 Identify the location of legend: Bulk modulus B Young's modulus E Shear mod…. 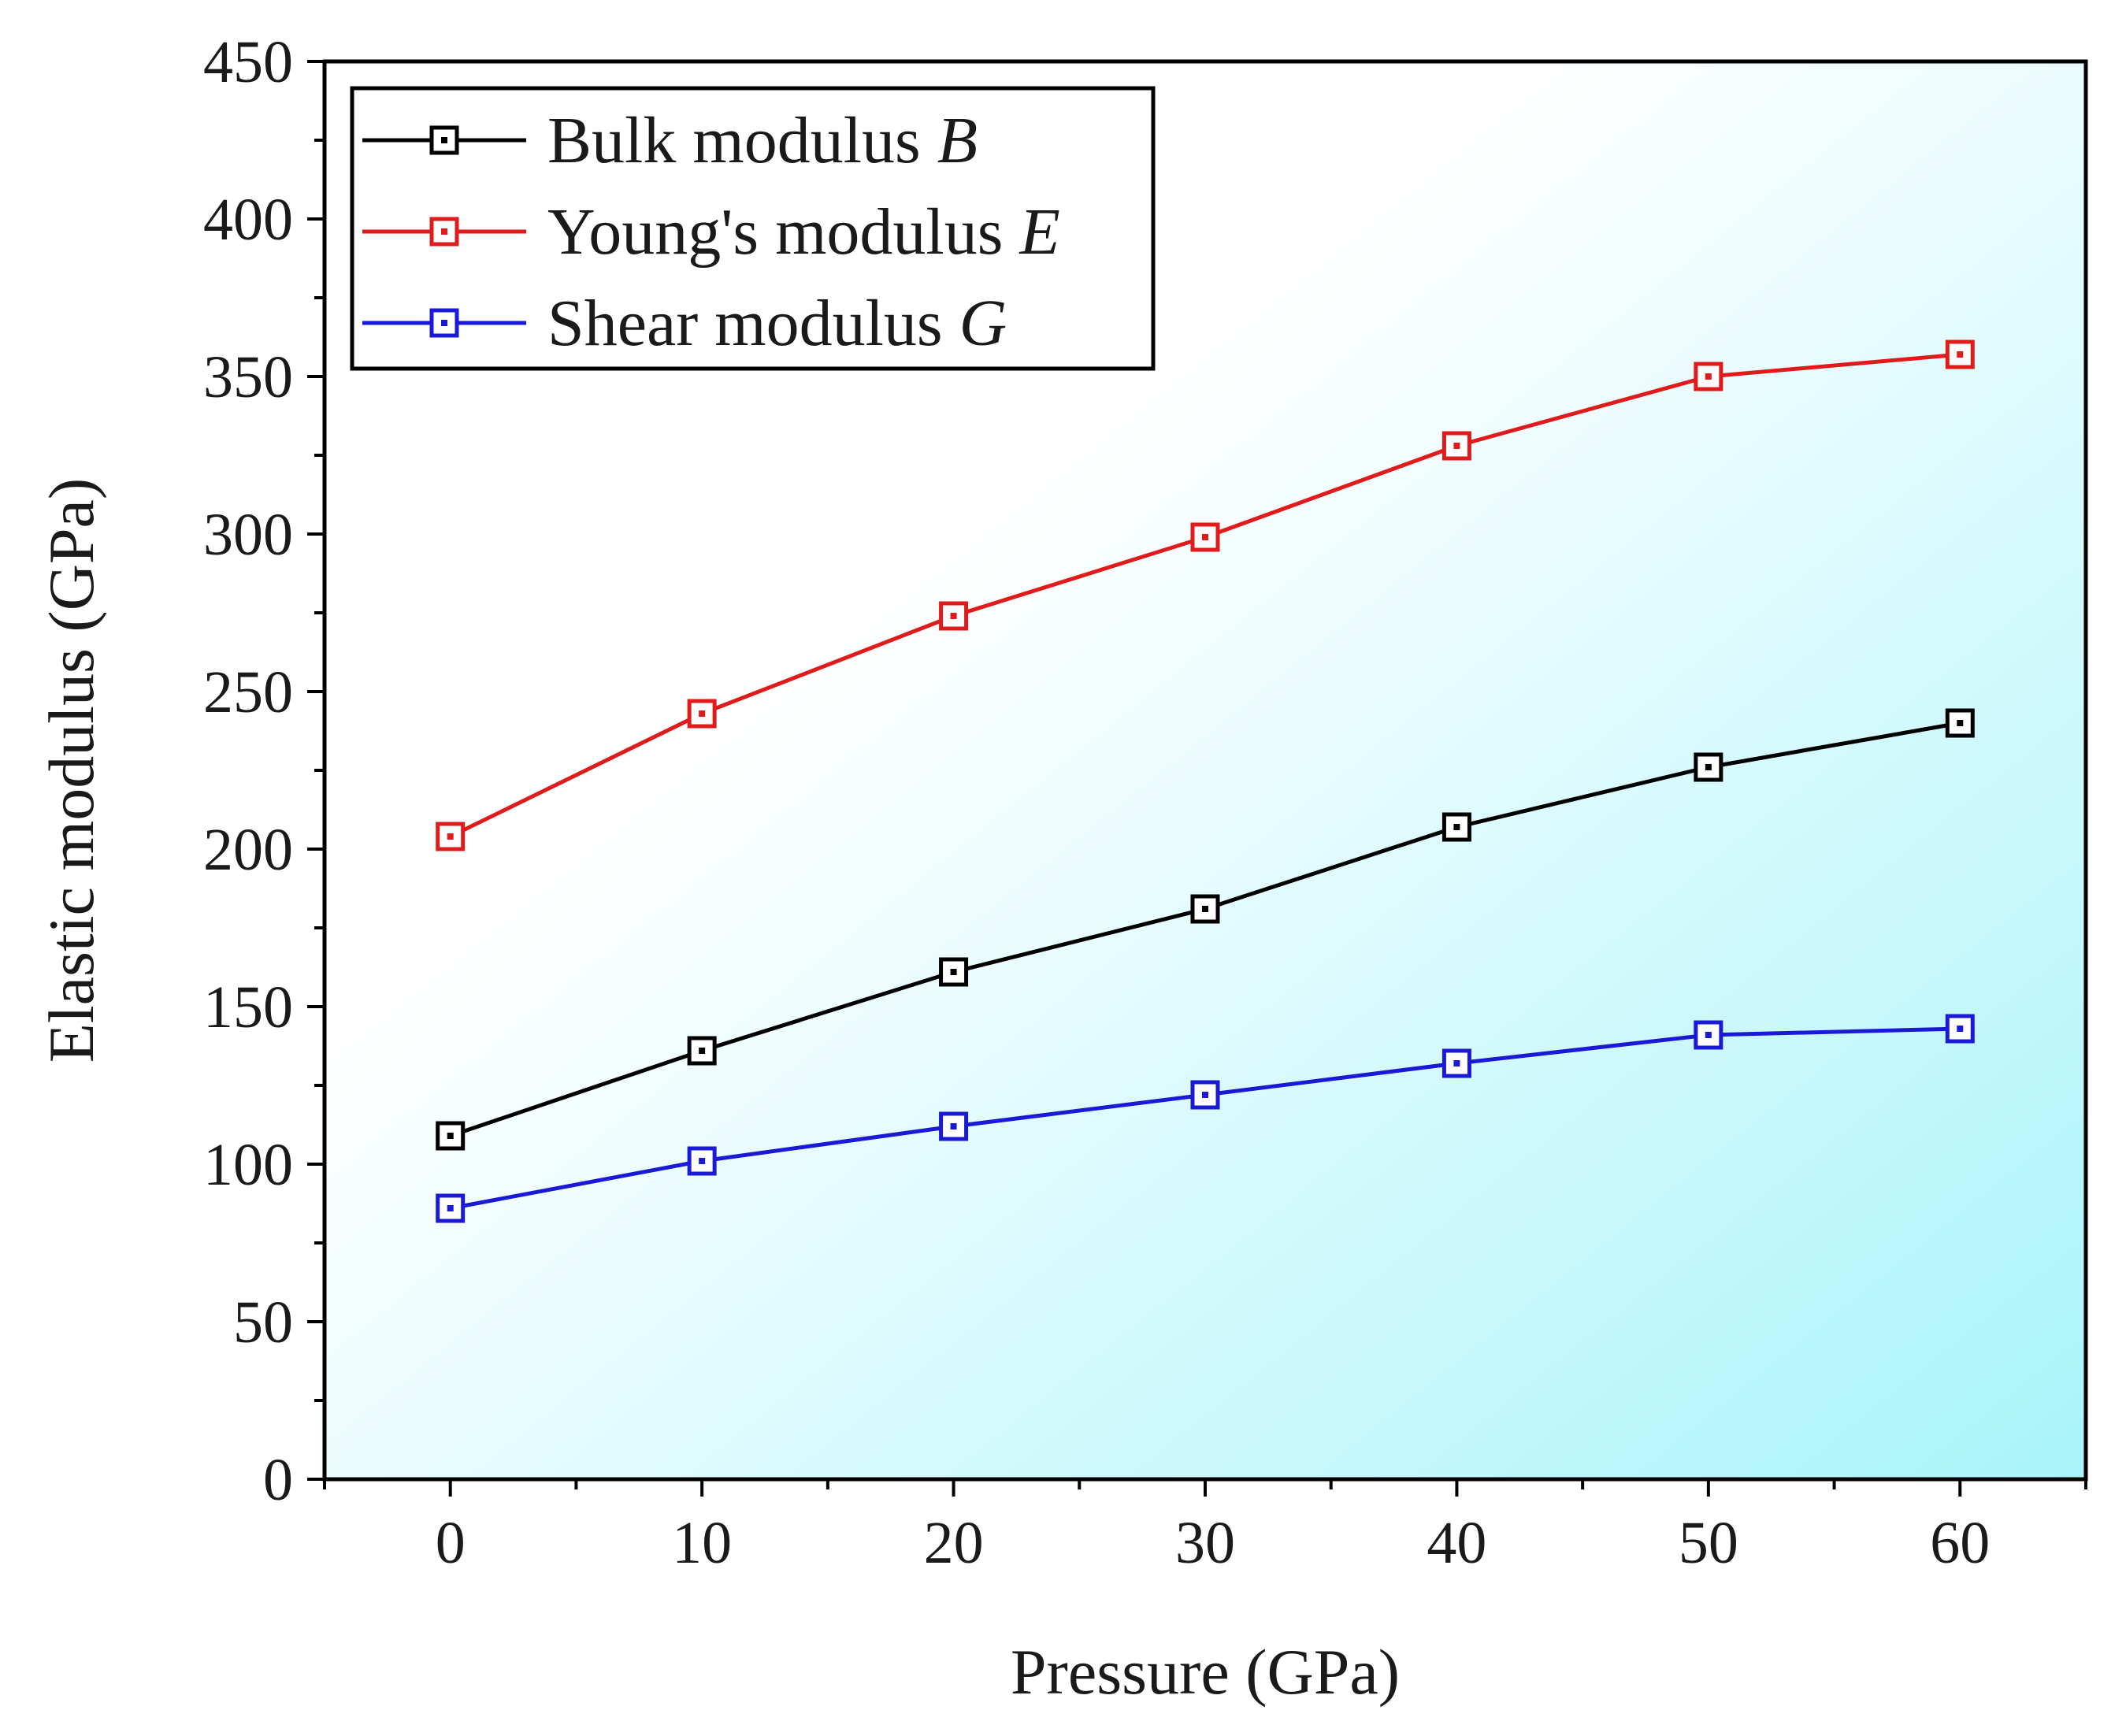
(753, 229).